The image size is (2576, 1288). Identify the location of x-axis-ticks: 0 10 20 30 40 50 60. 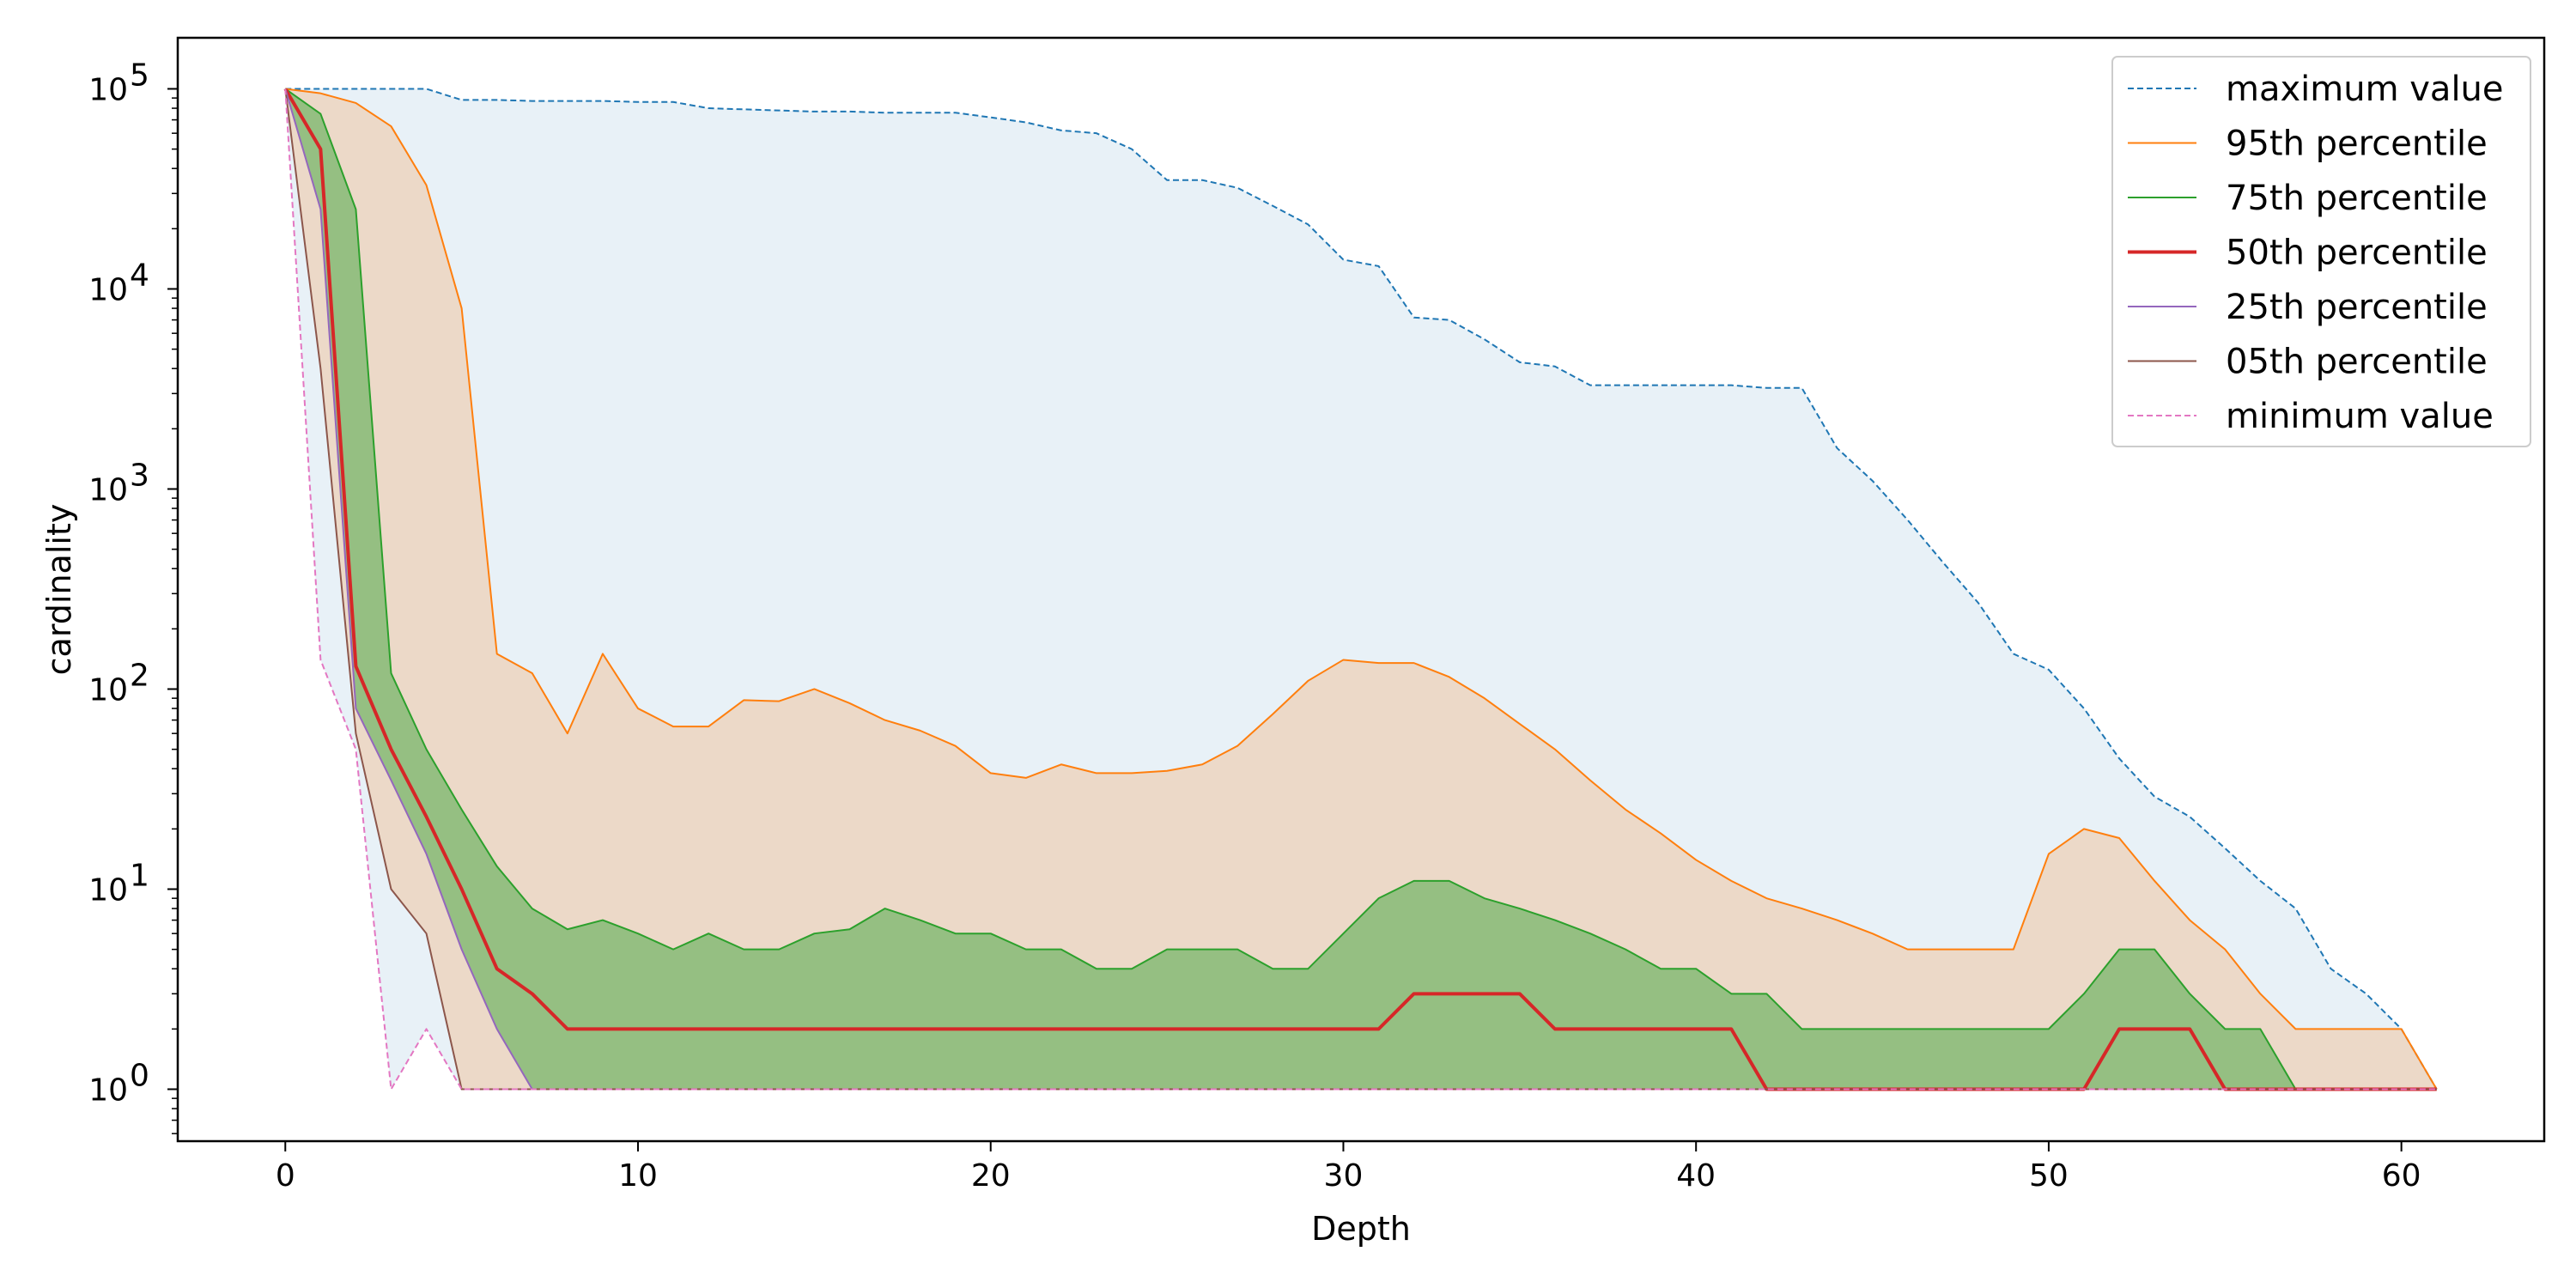
(1349, 1167).